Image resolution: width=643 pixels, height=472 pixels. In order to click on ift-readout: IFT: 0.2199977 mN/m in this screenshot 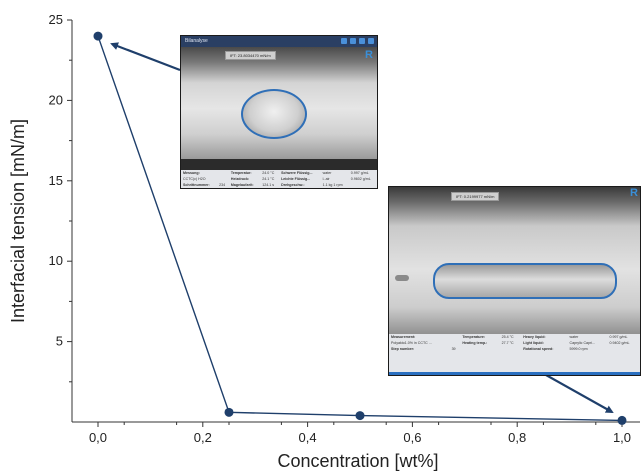, I will do `click(475, 196)`.